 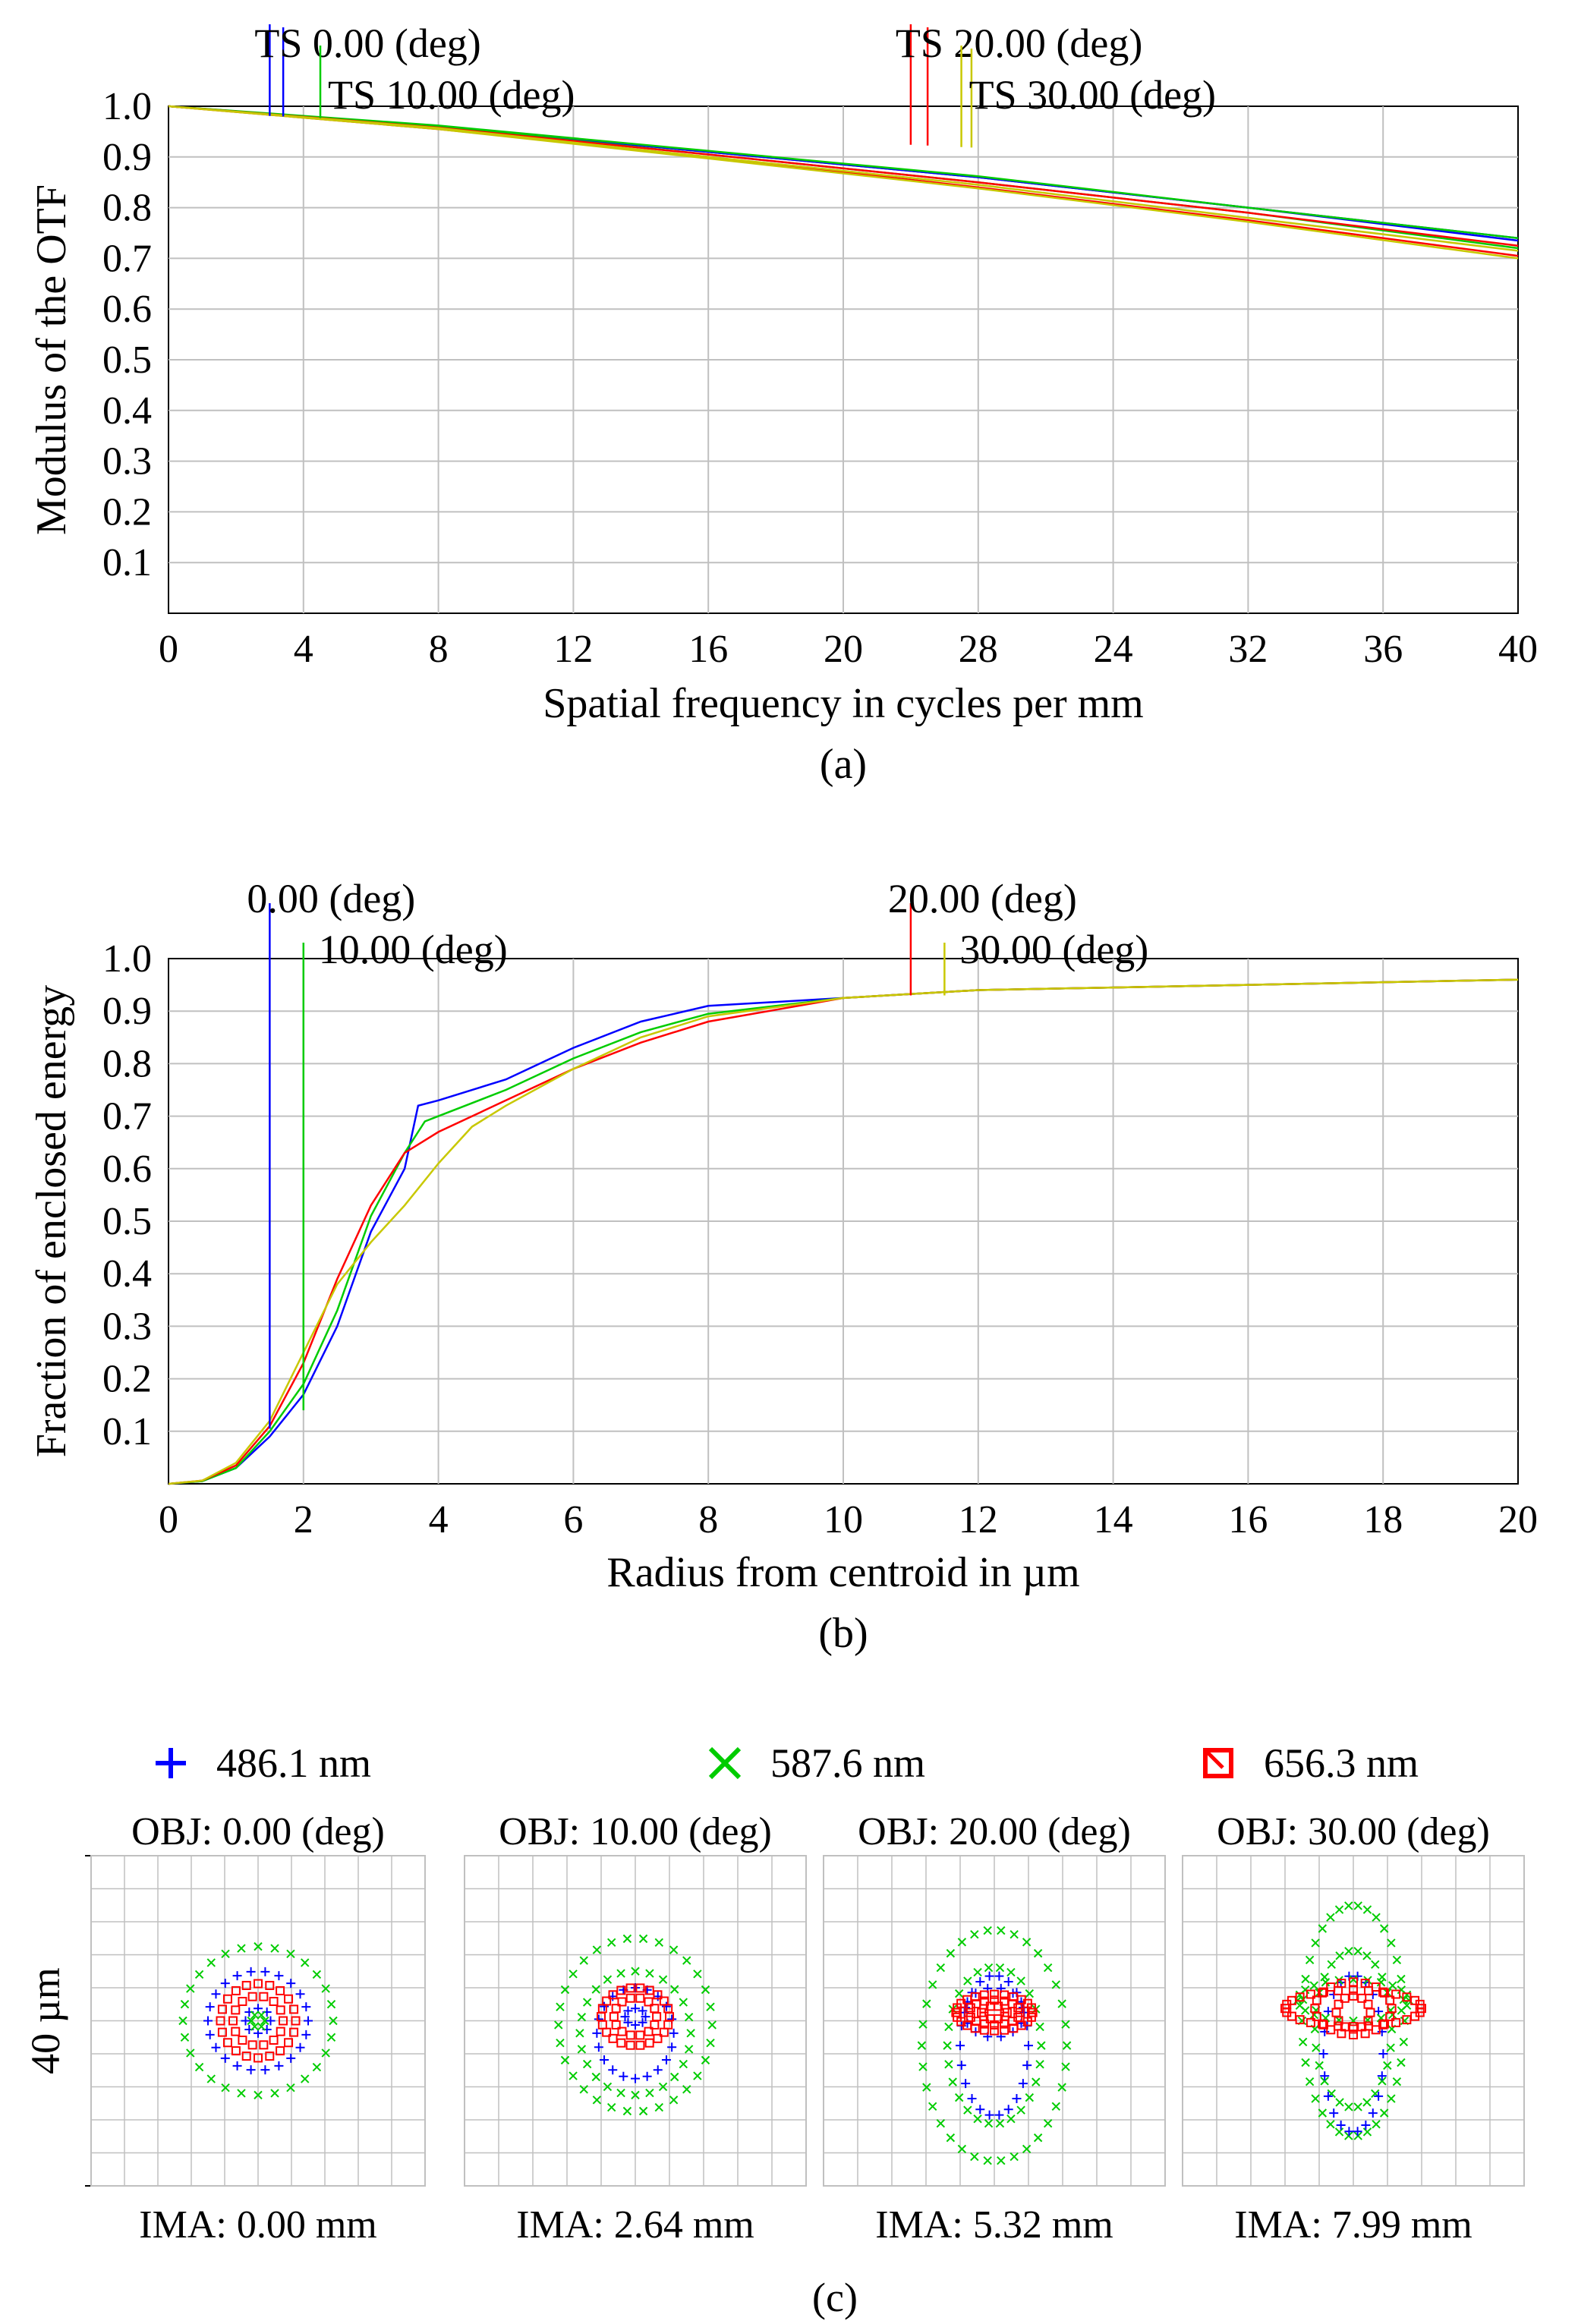 I want to click on x-tick-label: 18, so click(x=1383, y=1520).